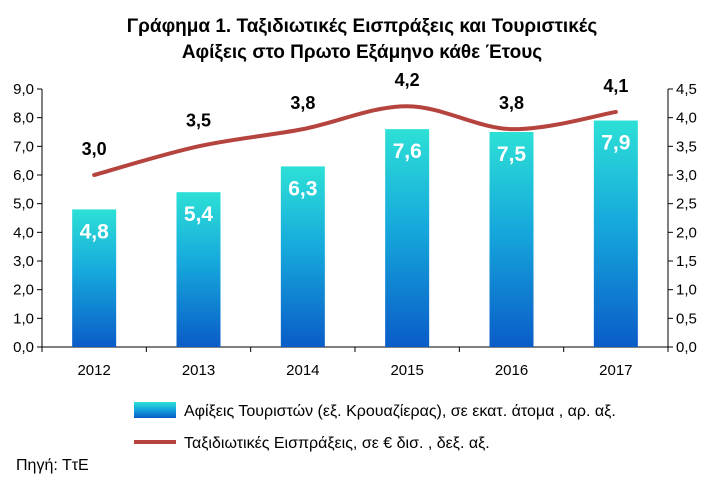 This screenshot has height=498, width=724. I want to click on bar-data-label: 6,3, so click(302, 188).